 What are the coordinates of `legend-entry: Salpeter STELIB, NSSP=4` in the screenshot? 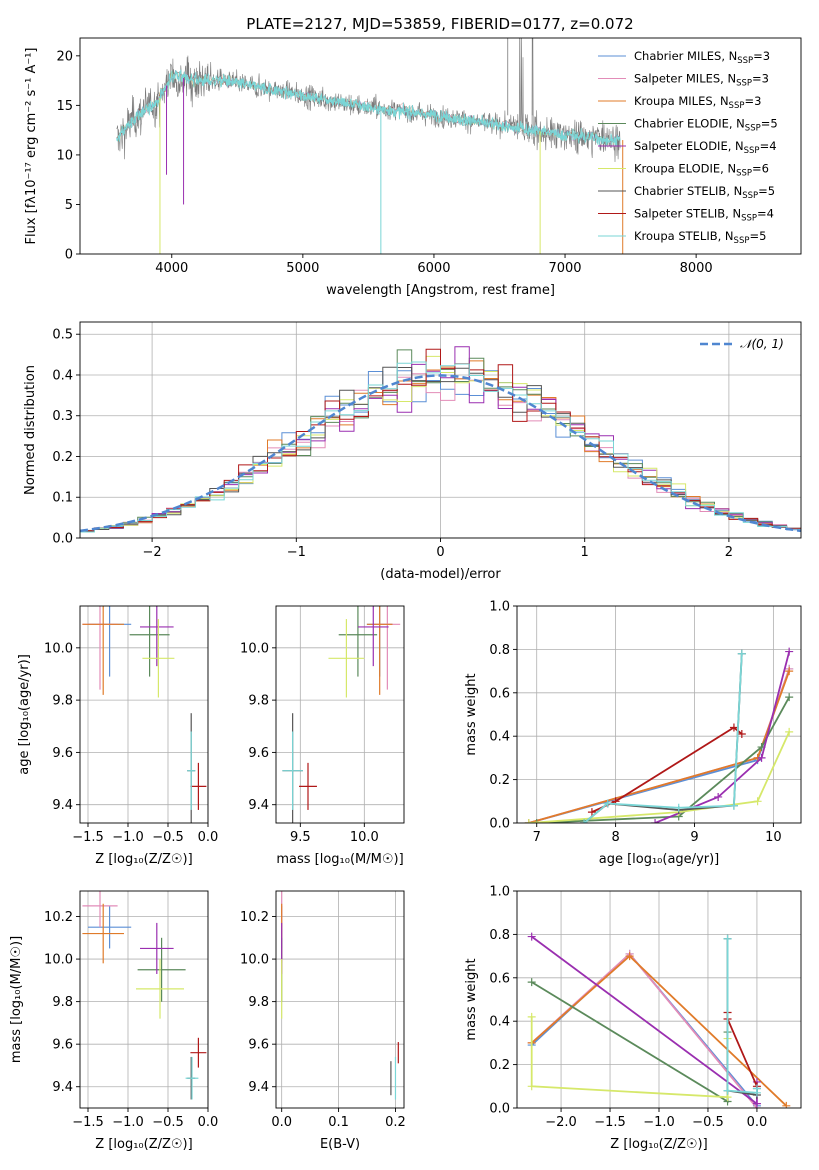 It's located at (704, 215).